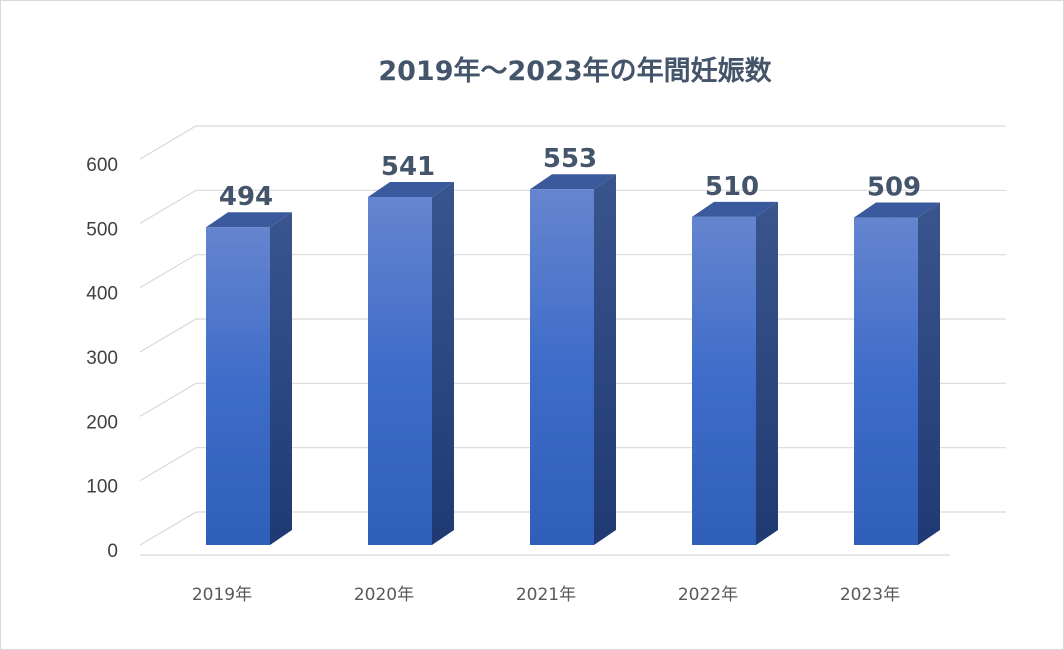 This screenshot has width=1064, height=650. I want to click on bar-2023年, so click(897, 373).